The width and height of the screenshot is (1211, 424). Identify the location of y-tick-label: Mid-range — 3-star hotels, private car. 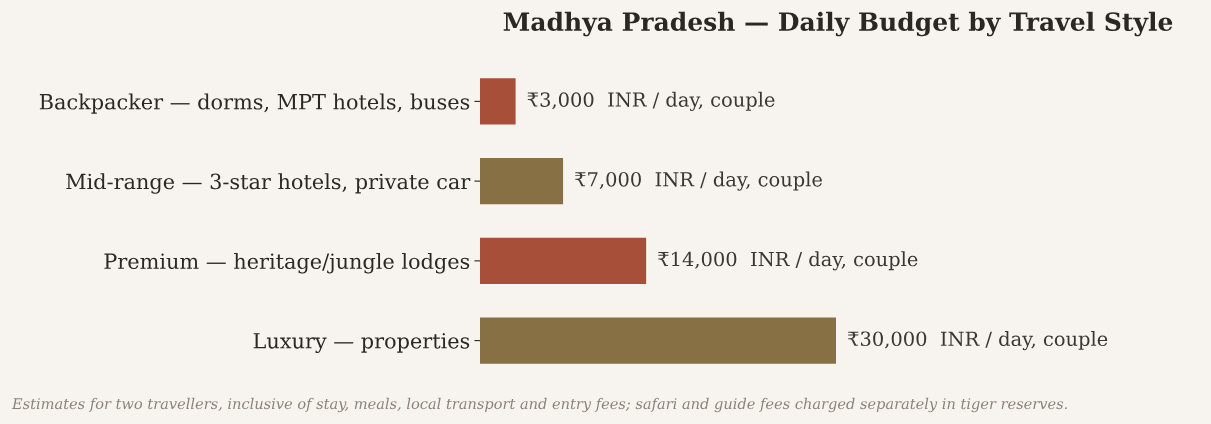
(268, 183).